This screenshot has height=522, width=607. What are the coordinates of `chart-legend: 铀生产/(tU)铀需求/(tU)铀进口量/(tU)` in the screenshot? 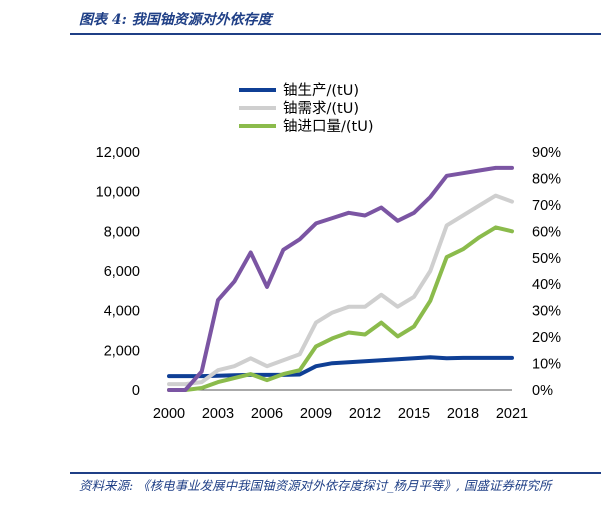 It's located at (306, 108).